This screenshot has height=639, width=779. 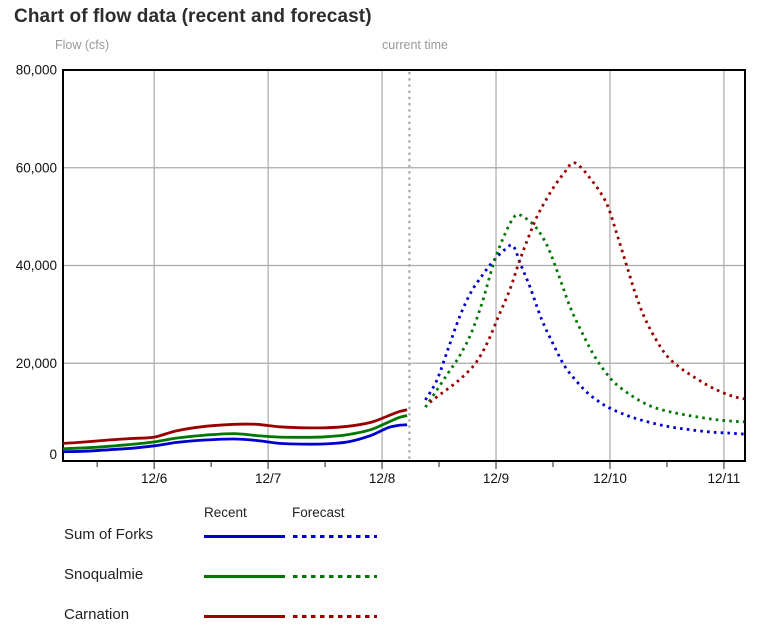 I want to click on legend-header-recent: Recent, so click(x=225, y=512).